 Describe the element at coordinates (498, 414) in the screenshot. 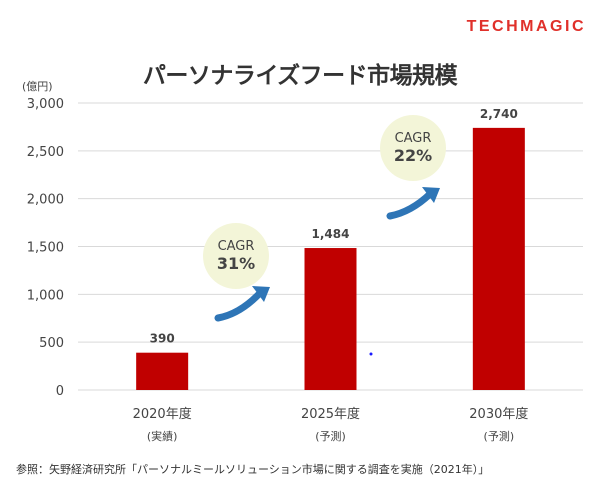

I see `x-tick-label: 2030年度` at that location.